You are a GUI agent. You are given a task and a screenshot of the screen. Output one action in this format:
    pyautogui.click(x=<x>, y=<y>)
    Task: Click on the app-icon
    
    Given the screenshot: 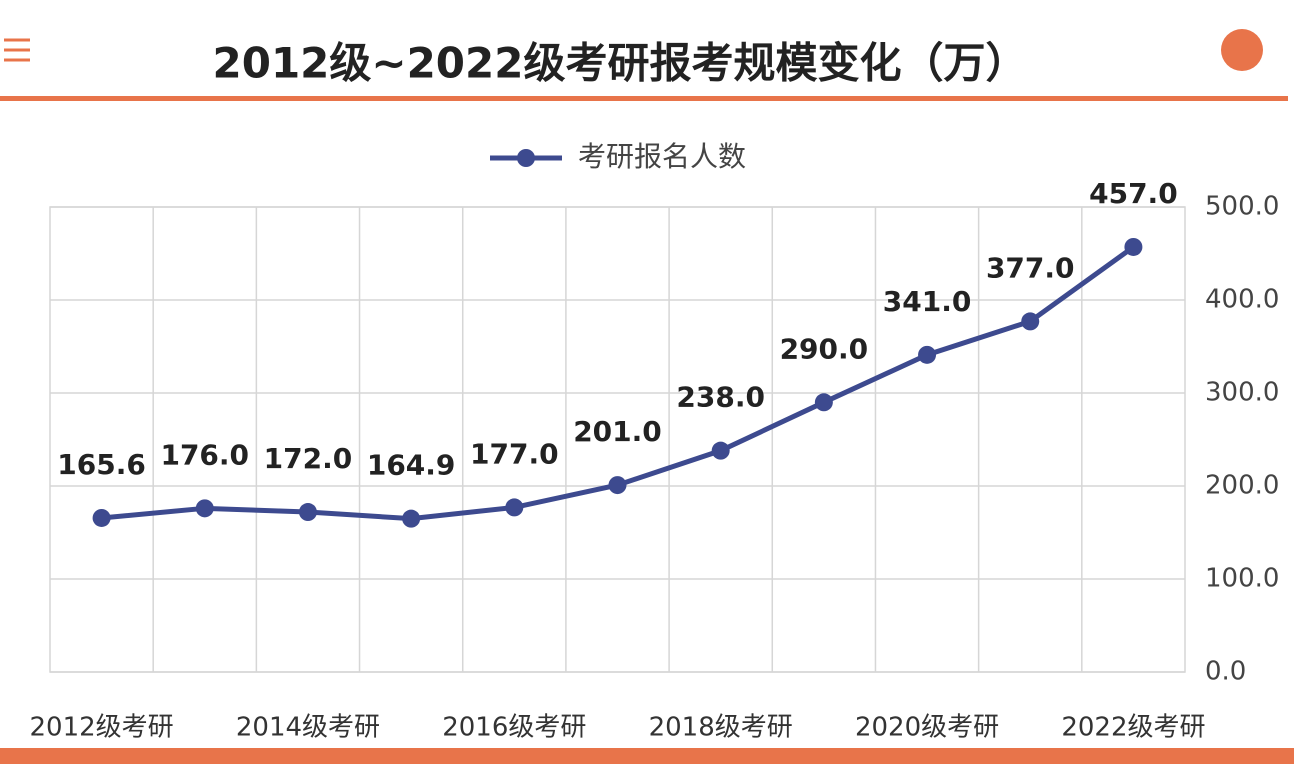 What is the action you would take?
    pyautogui.click(x=1242, y=50)
    